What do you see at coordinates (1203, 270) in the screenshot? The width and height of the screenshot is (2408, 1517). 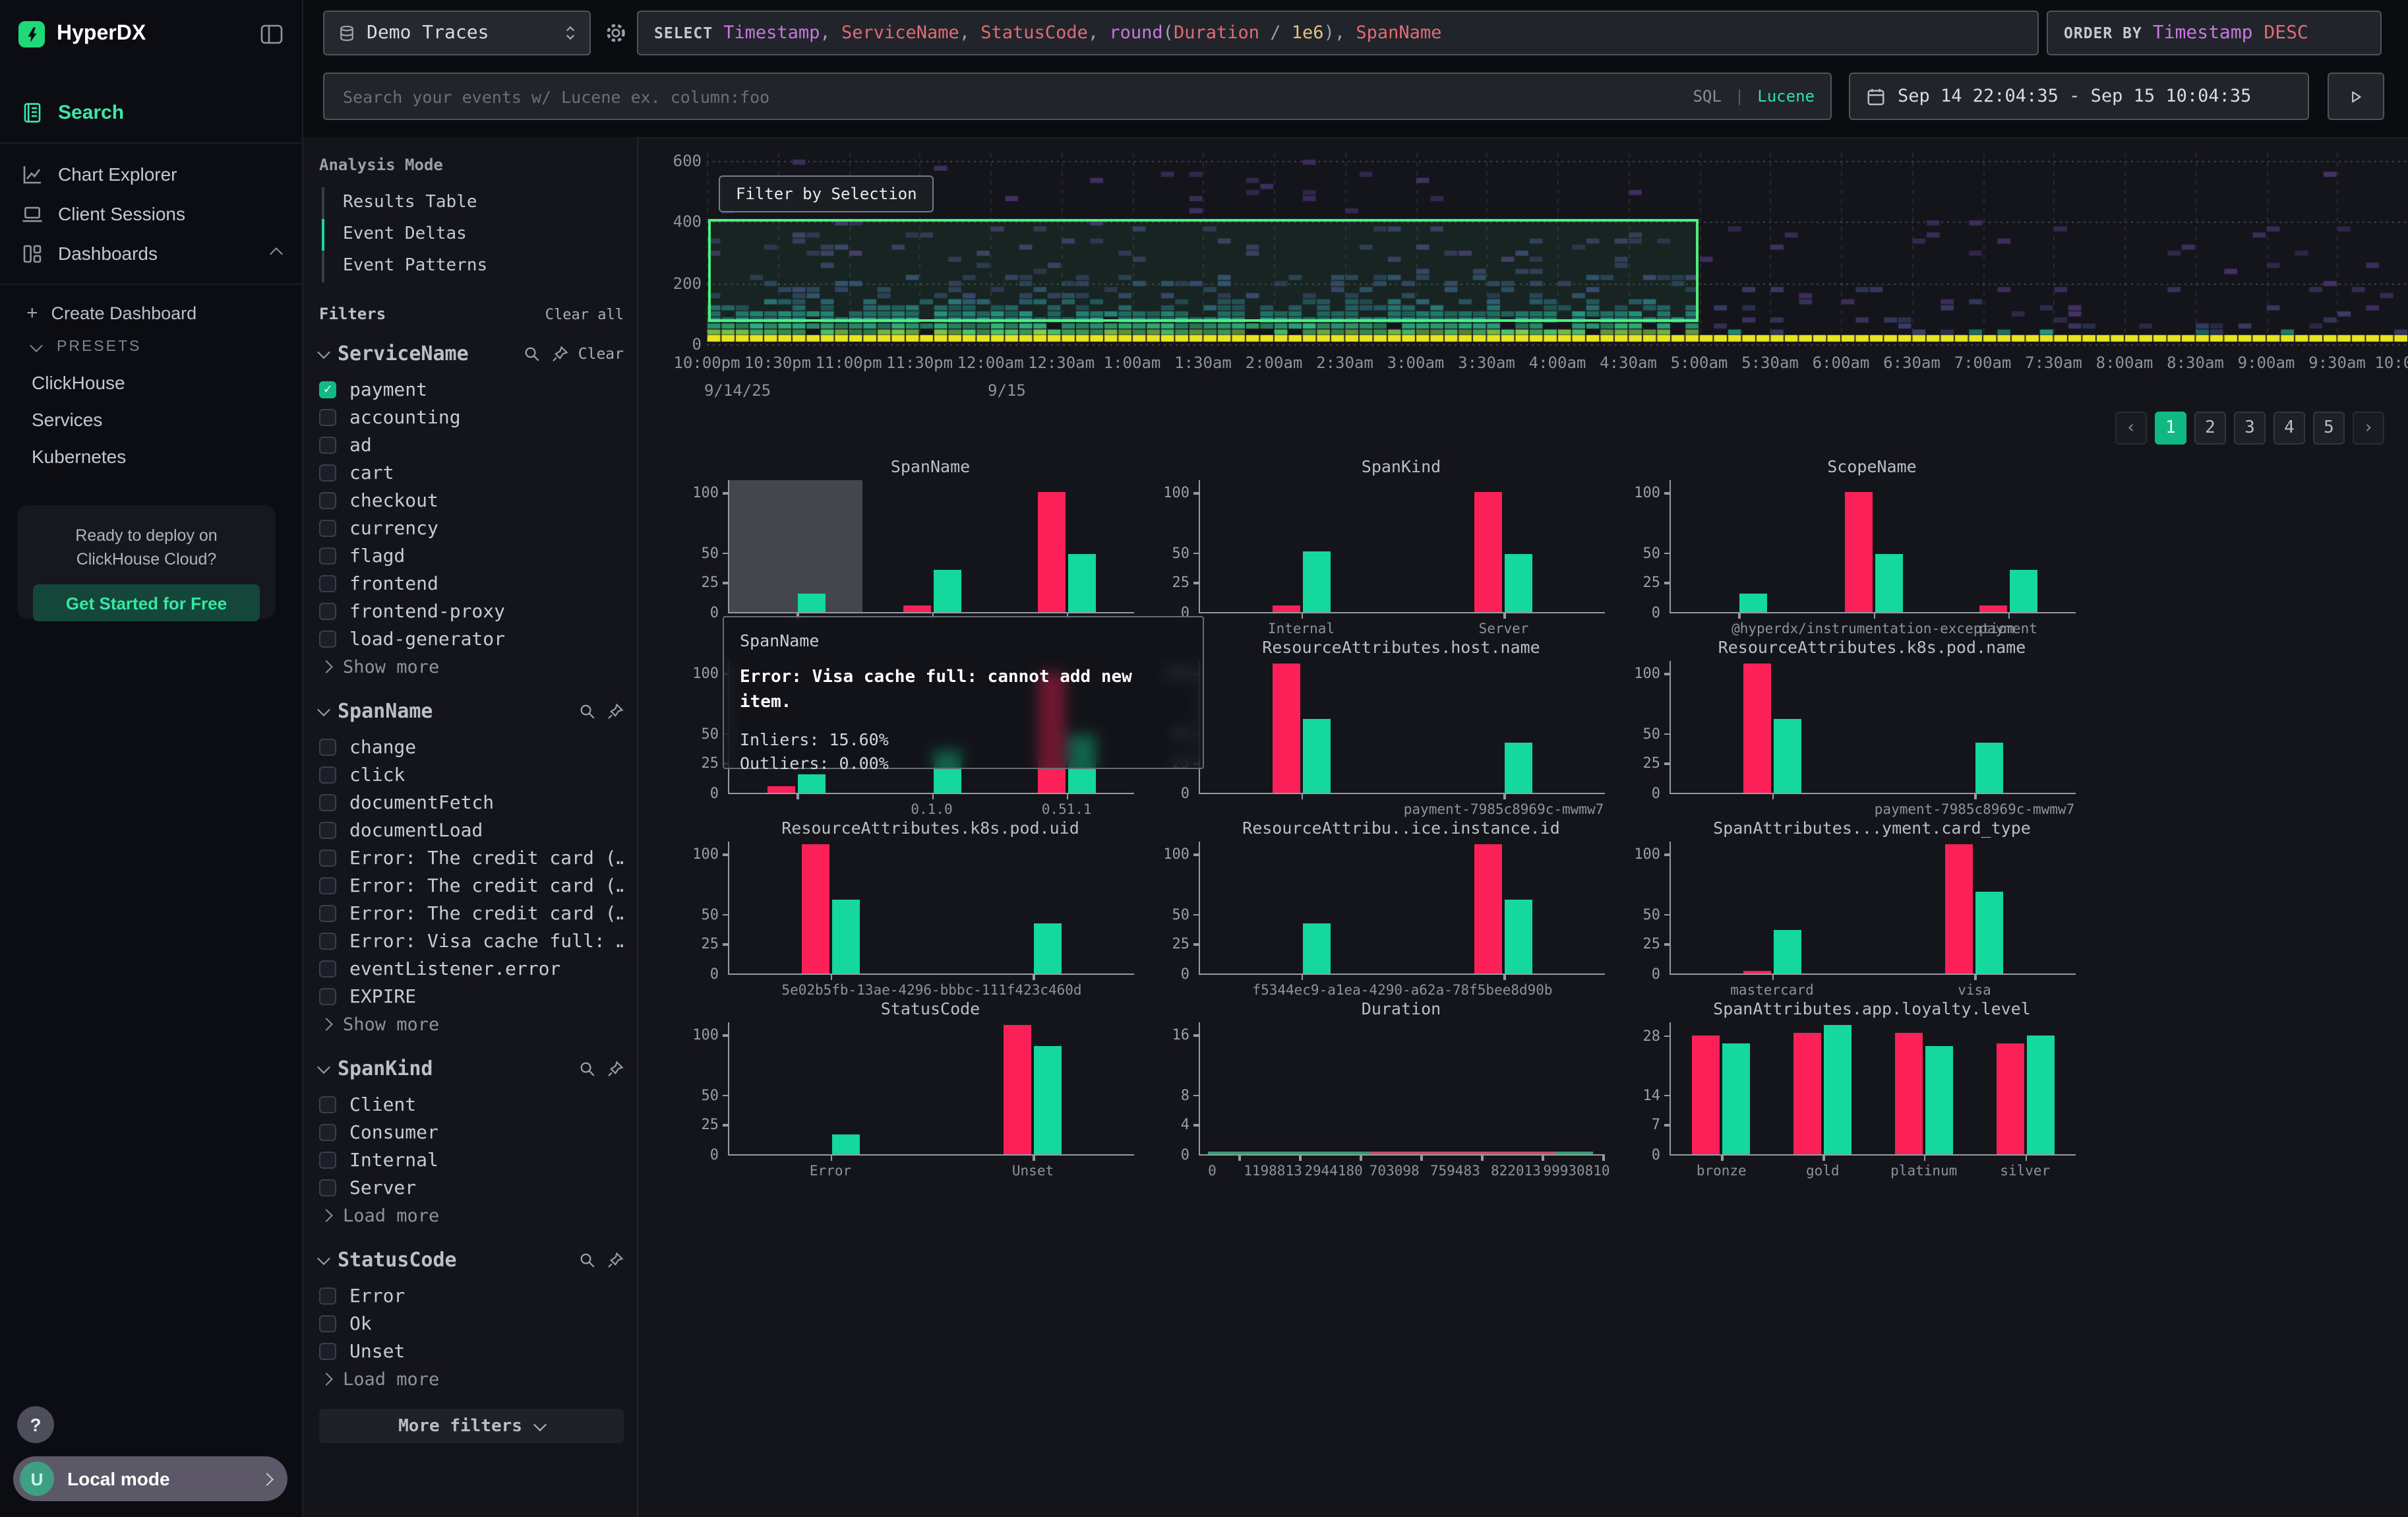 I see `heatmap-selection-box` at bounding box center [1203, 270].